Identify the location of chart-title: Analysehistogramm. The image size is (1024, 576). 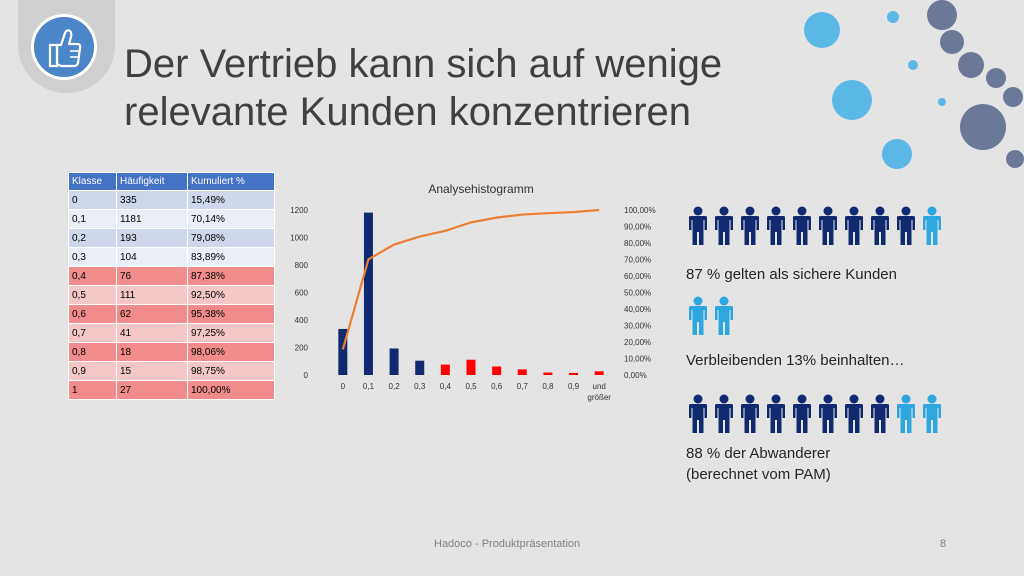
(480, 189).